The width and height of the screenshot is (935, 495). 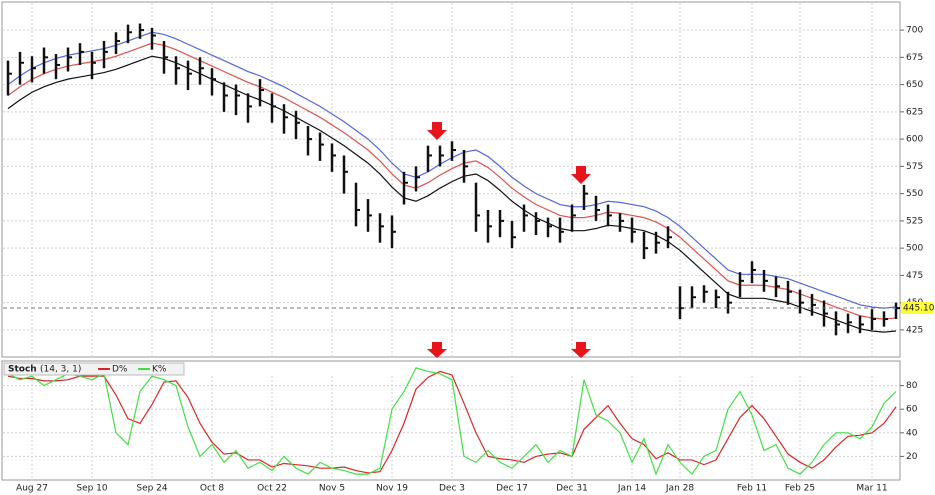 What do you see at coordinates (871, 489) in the screenshot?
I see `x-tick-label: Mar 11` at bounding box center [871, 489].